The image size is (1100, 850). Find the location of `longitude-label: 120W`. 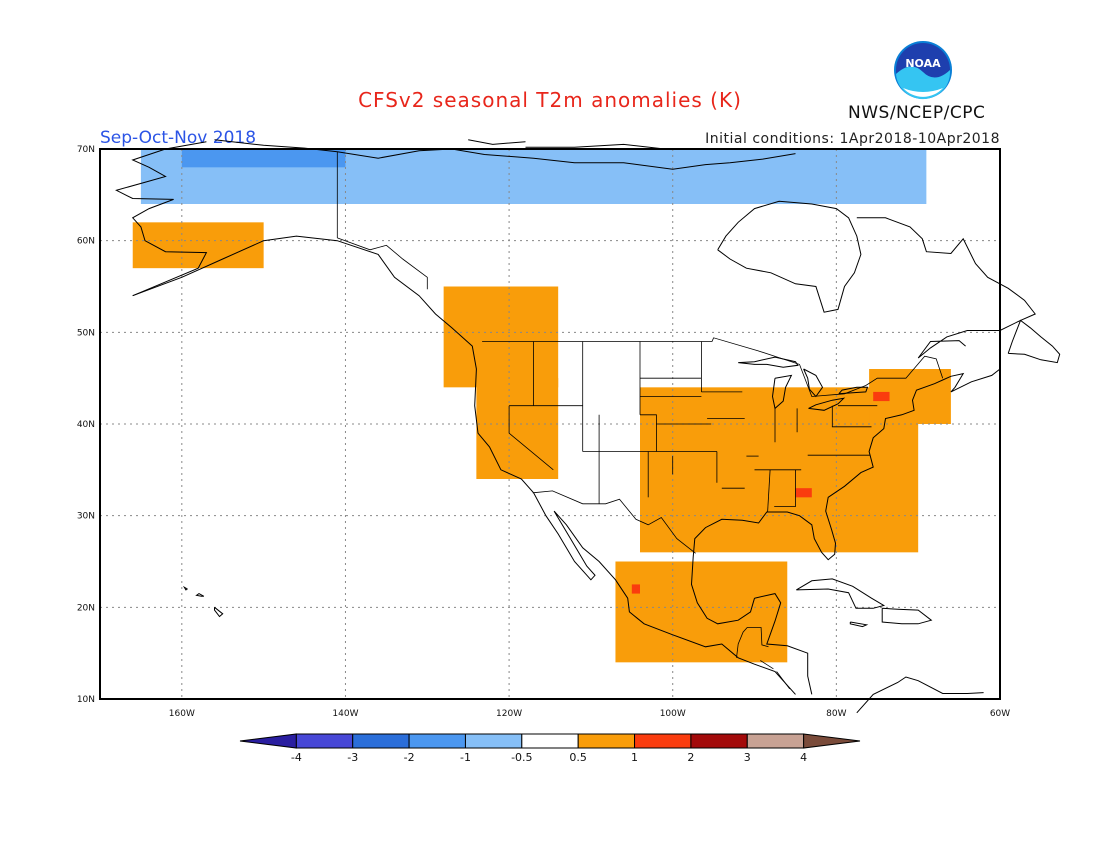

longitude-label: 120W is located at coordinates (509, 714).